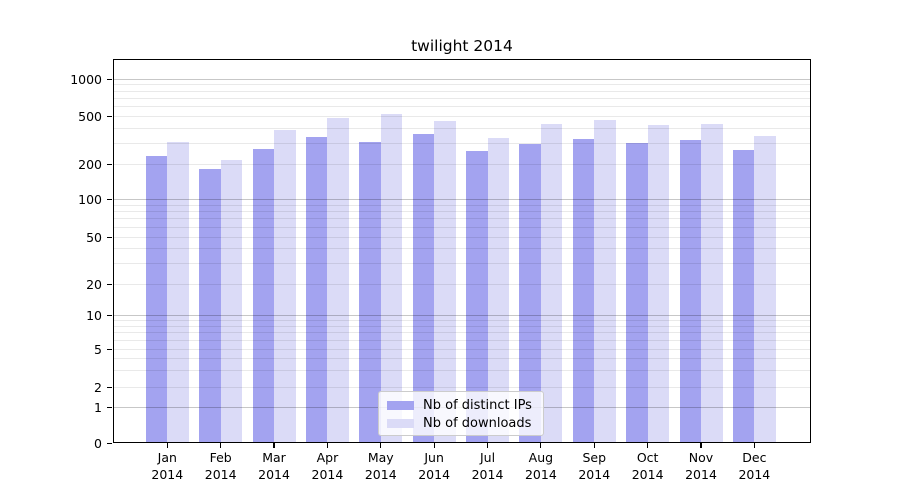 Image resolution: width=900 pixels, height=500 pixels. I want to click on bar-downloads-dec, so click(765, 290).